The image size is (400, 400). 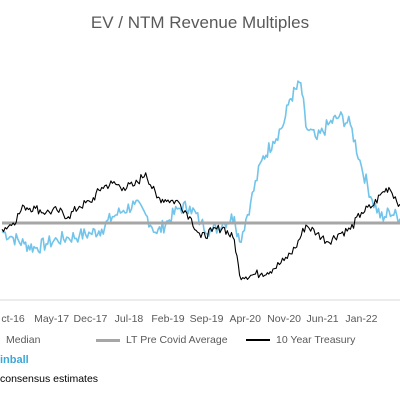 I want to click on x-tick-label: Jun-21, so click(x=322, y=319).